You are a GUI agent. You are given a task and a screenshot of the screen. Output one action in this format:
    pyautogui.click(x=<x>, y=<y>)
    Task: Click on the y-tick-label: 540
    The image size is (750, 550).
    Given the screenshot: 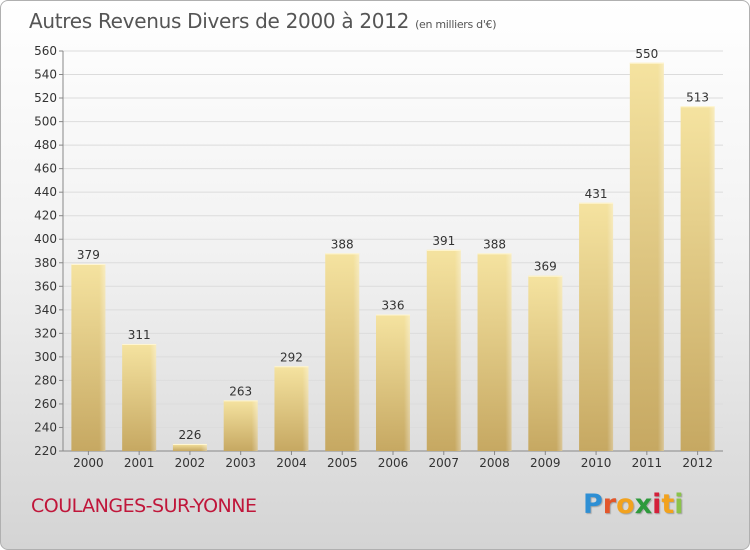 What is the action you would take?
    pyautogui.click(x=45, y=75)
    